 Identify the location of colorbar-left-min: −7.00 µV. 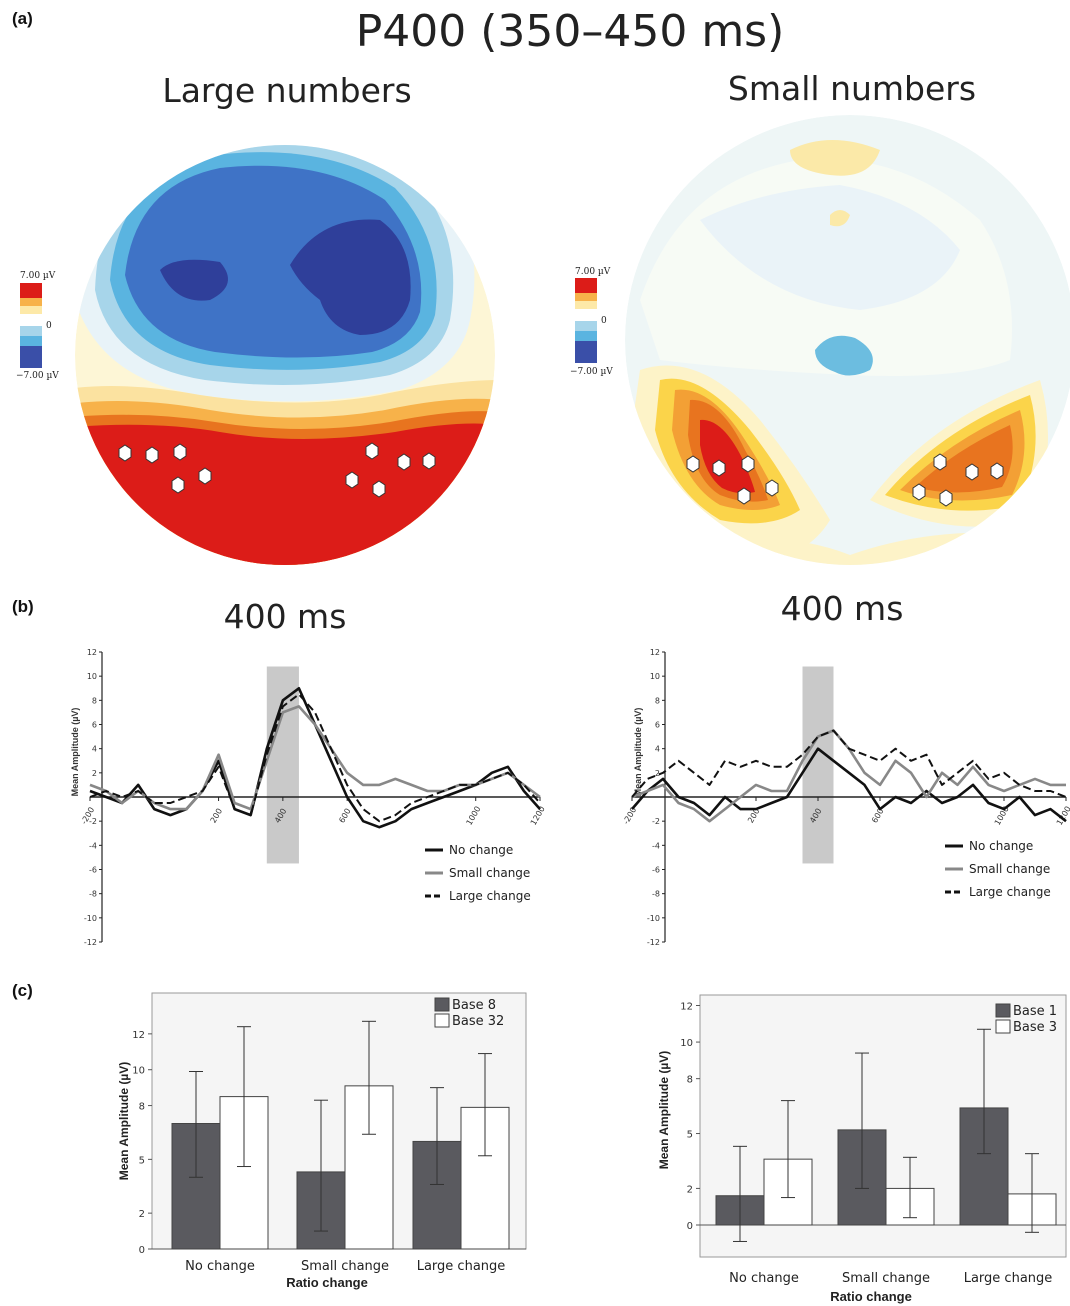
(37, 376).